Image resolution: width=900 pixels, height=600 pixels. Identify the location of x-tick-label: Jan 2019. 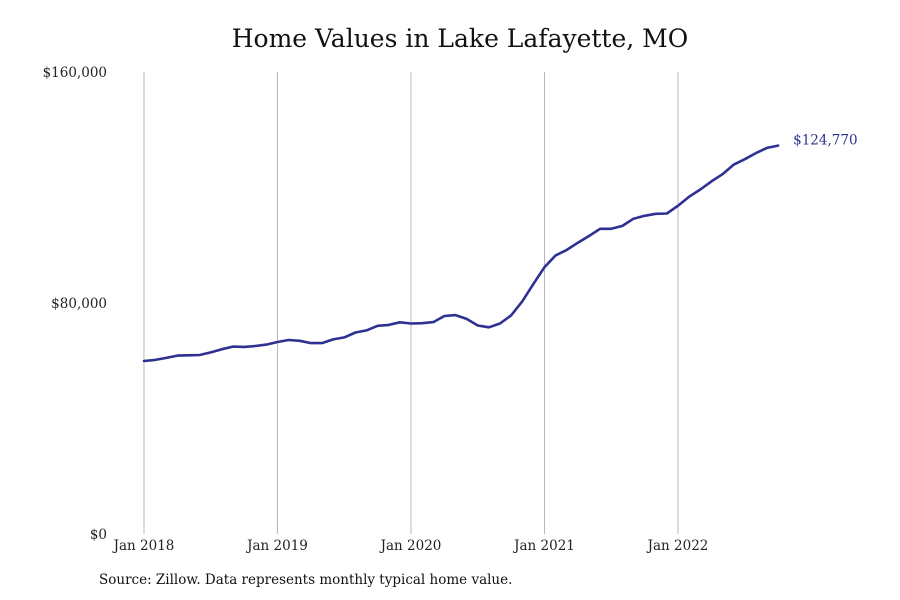
(276, 546).